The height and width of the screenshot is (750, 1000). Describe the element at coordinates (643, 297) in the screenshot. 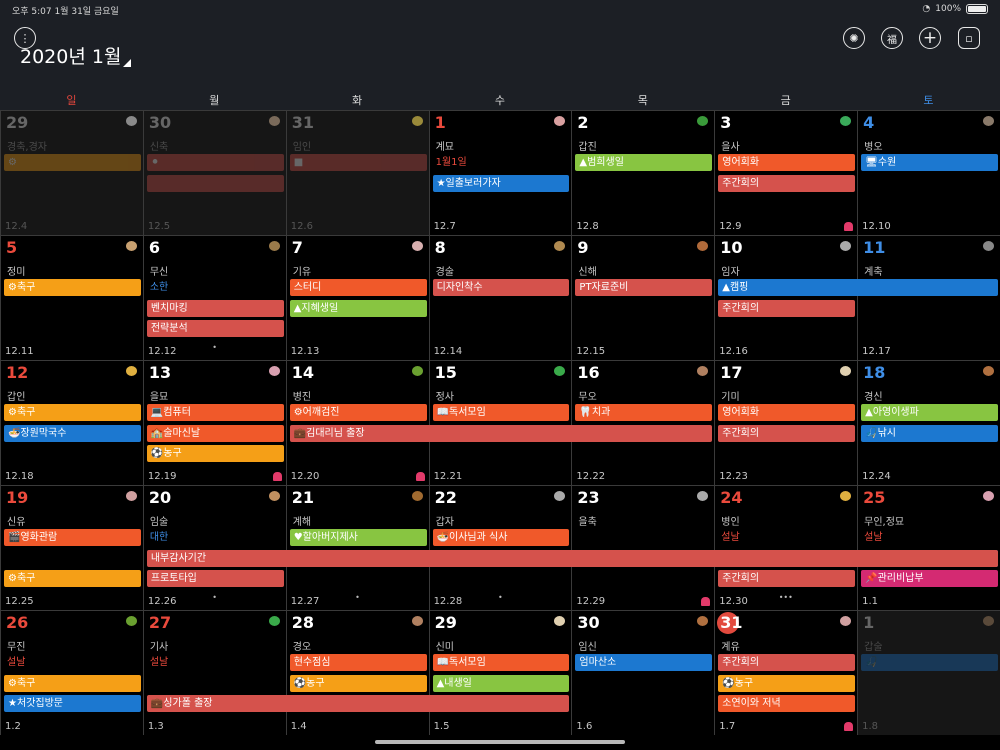

I see `day-cell: 9 신해 PT자료준비 12.15` at that location.